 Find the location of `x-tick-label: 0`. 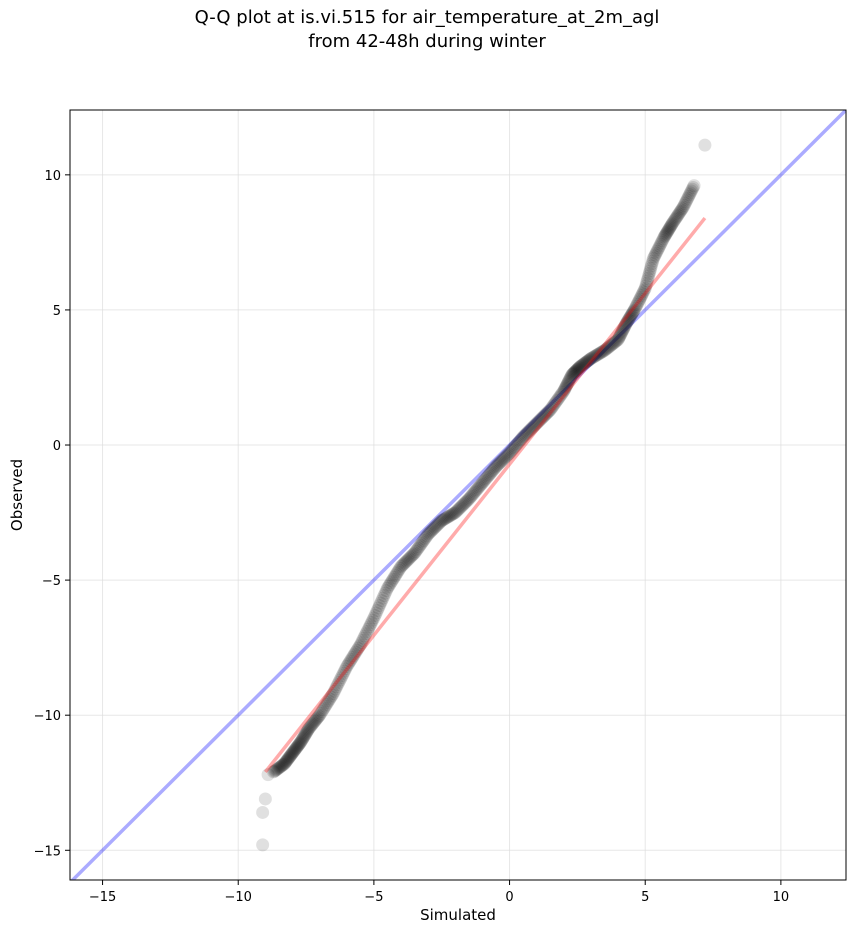

x-tick-label: 0 is located at coordinates (509, 897).